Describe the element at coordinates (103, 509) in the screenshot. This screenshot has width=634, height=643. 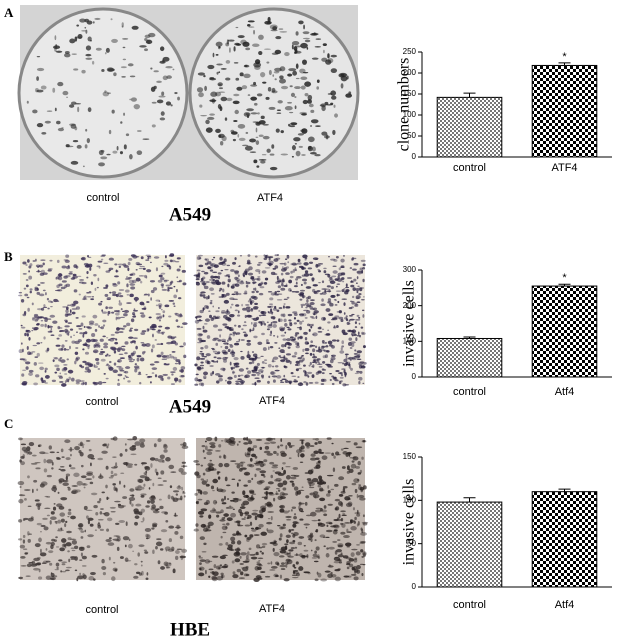
I see `photo-c-control` at that location.